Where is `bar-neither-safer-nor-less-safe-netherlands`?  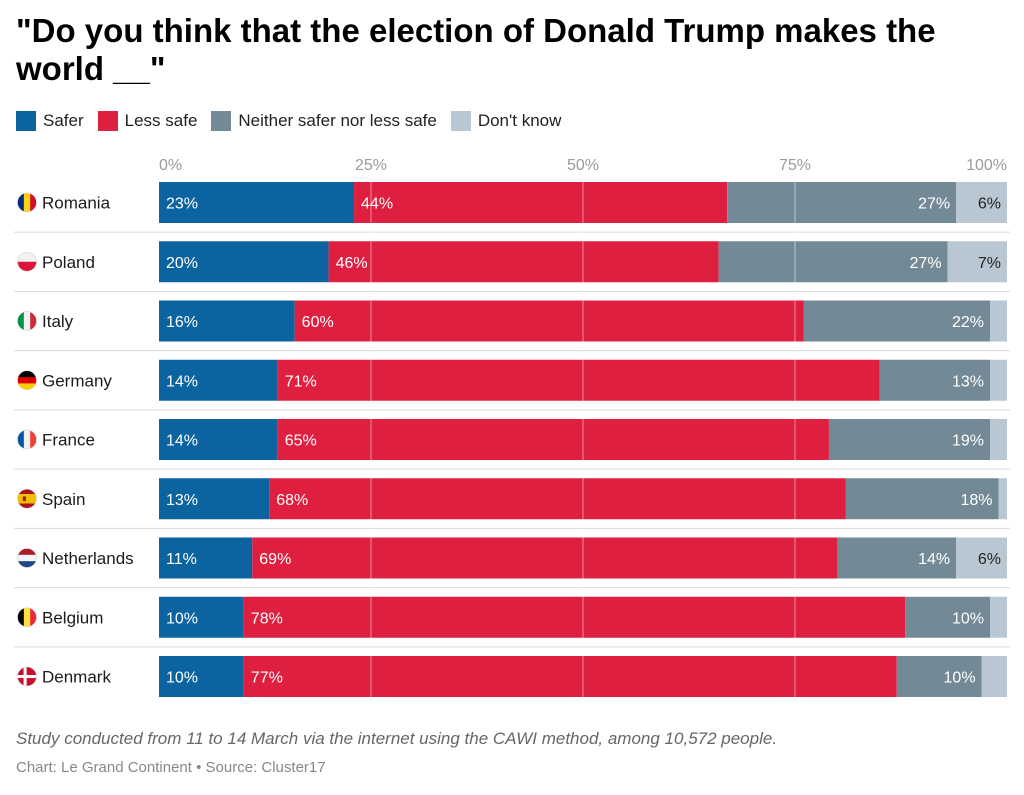
bar-neither-safer-nor-less-safe-netherlands is located at coordinates (897, 558).